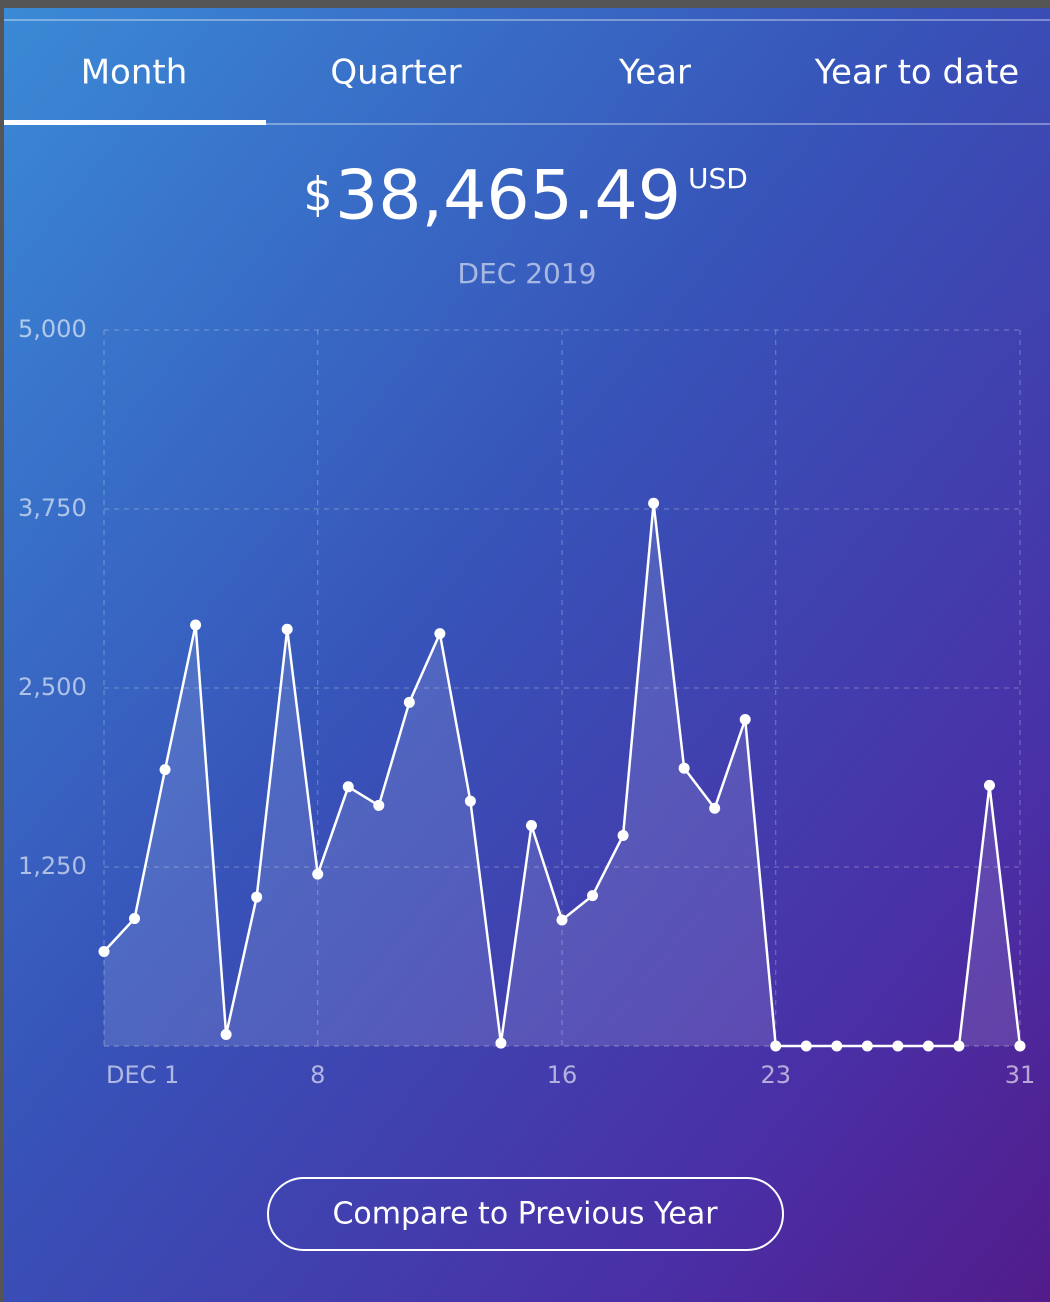 This screenshot has height=1302, width=1050. I want to click on y-tick-label: 3,750, so click(52, 508).